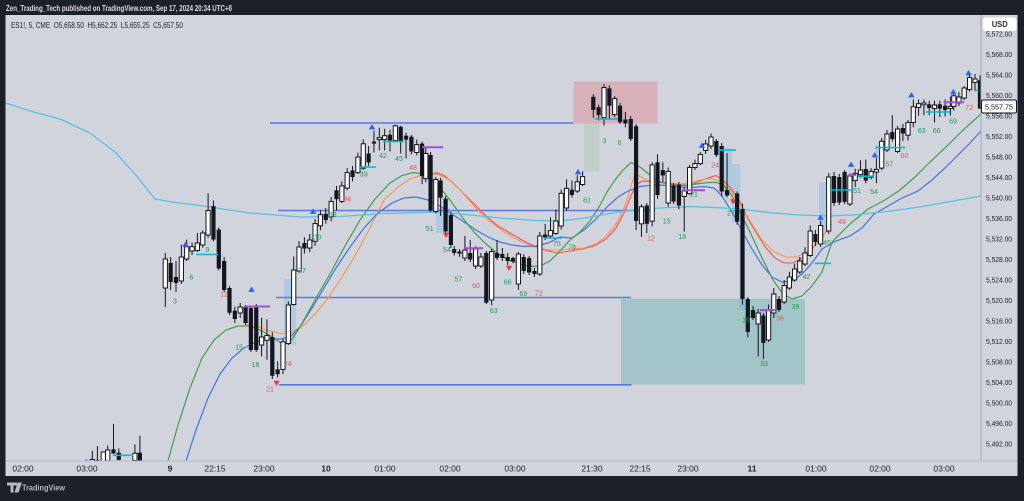 This screenshot has width=1024, height=501. Describe the element at coordinates (592, 469) in the screenshot. I see `svg-text: 21:30` at that location.